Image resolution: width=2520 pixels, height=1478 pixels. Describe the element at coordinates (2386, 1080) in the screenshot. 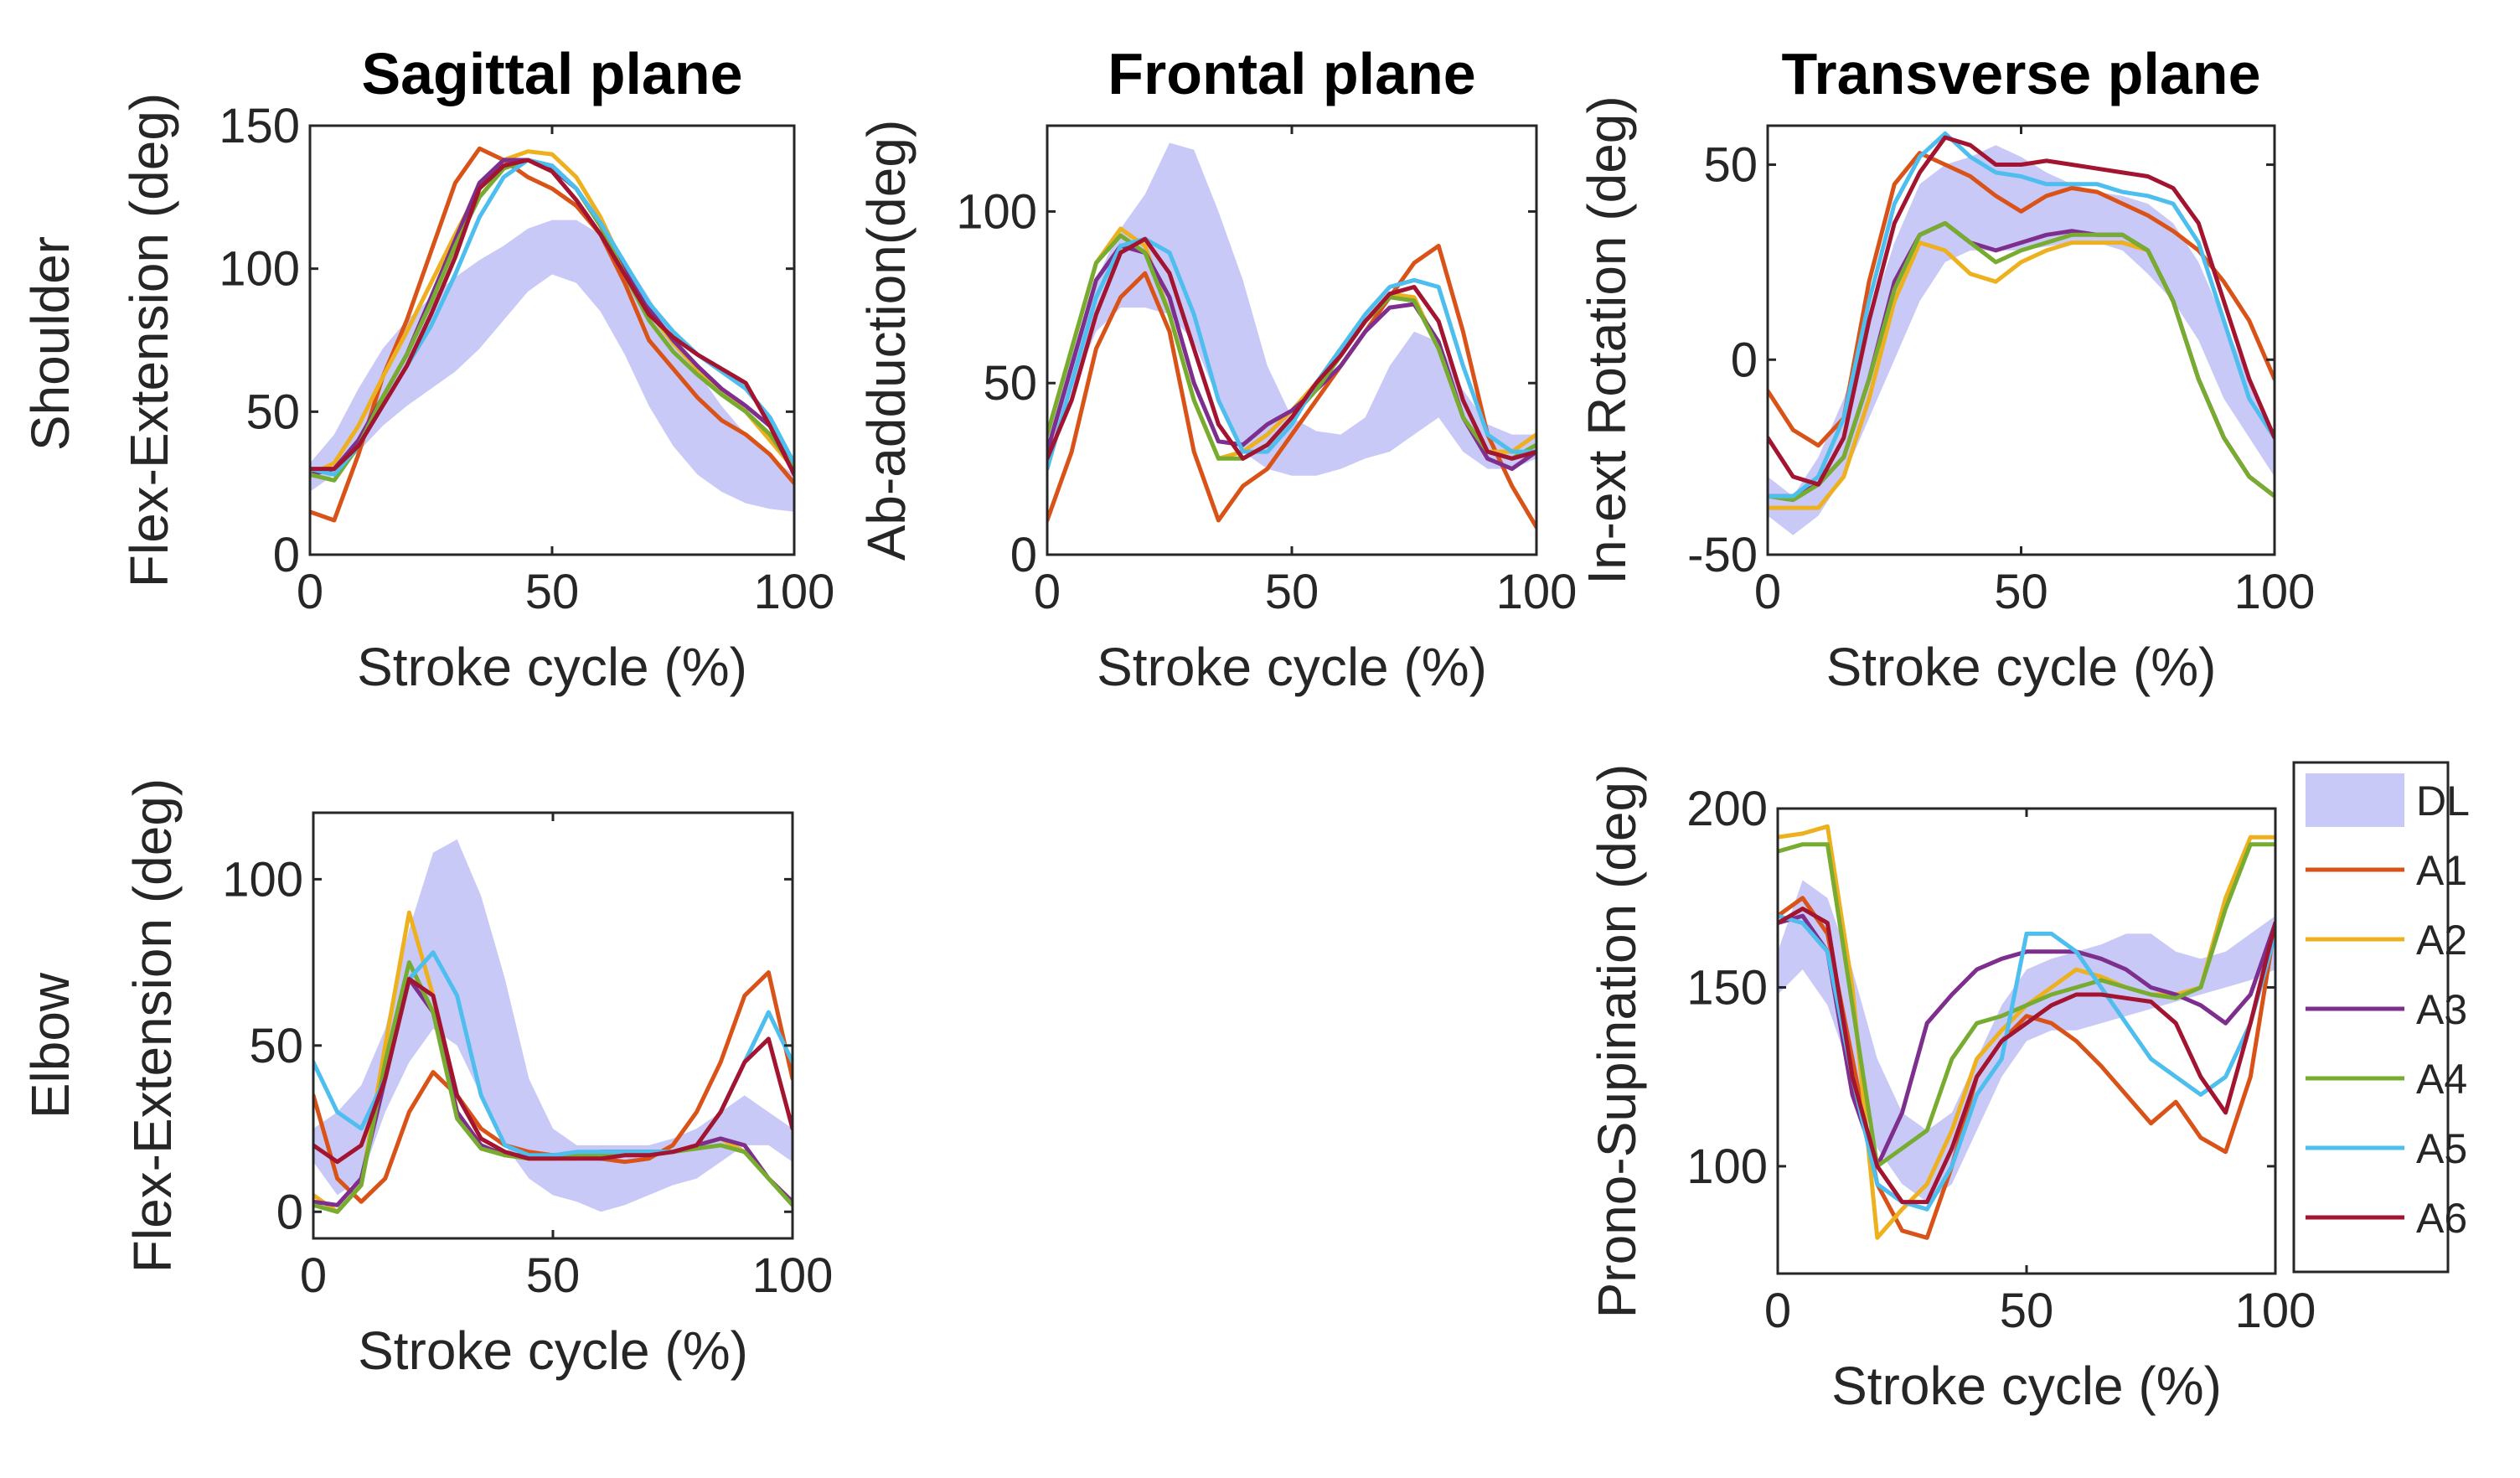

I see `legend-item-a4: A4` at that location.